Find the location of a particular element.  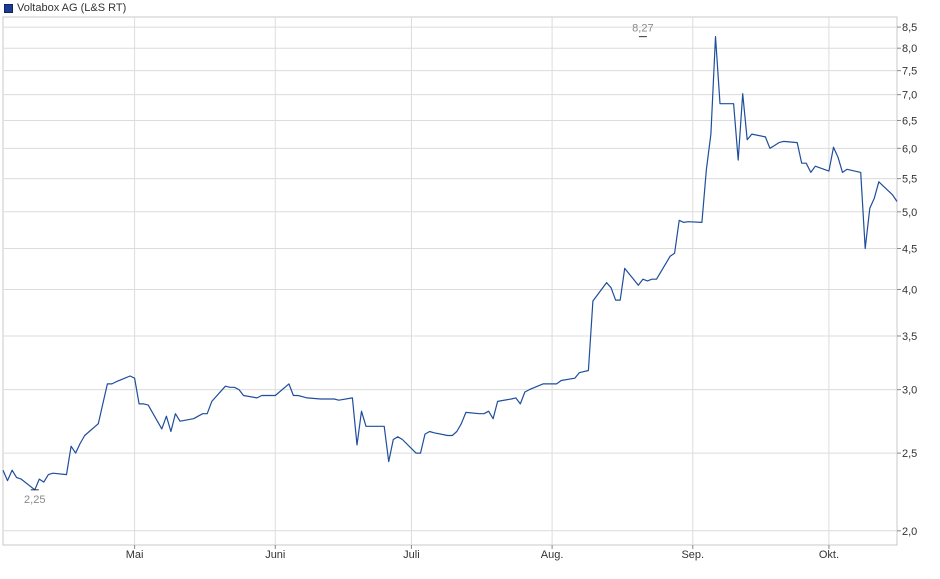

chart-legend: Voltabox AG (L&S RT) is located at coordinates (65, 8).